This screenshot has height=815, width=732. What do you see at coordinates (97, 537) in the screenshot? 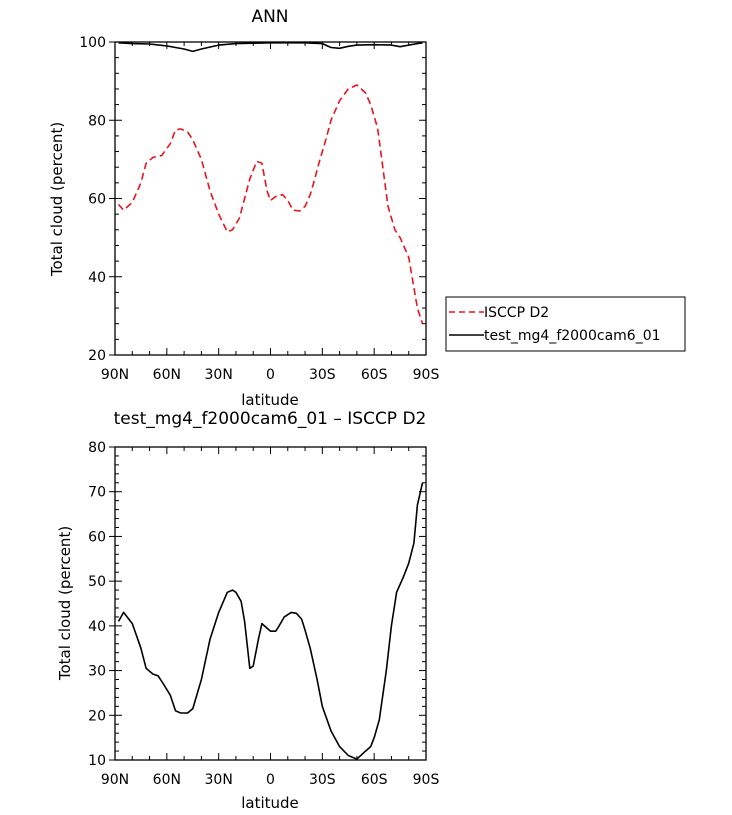
I see `bottom-y-tick-label: 60` at bounding box center [97, 537].